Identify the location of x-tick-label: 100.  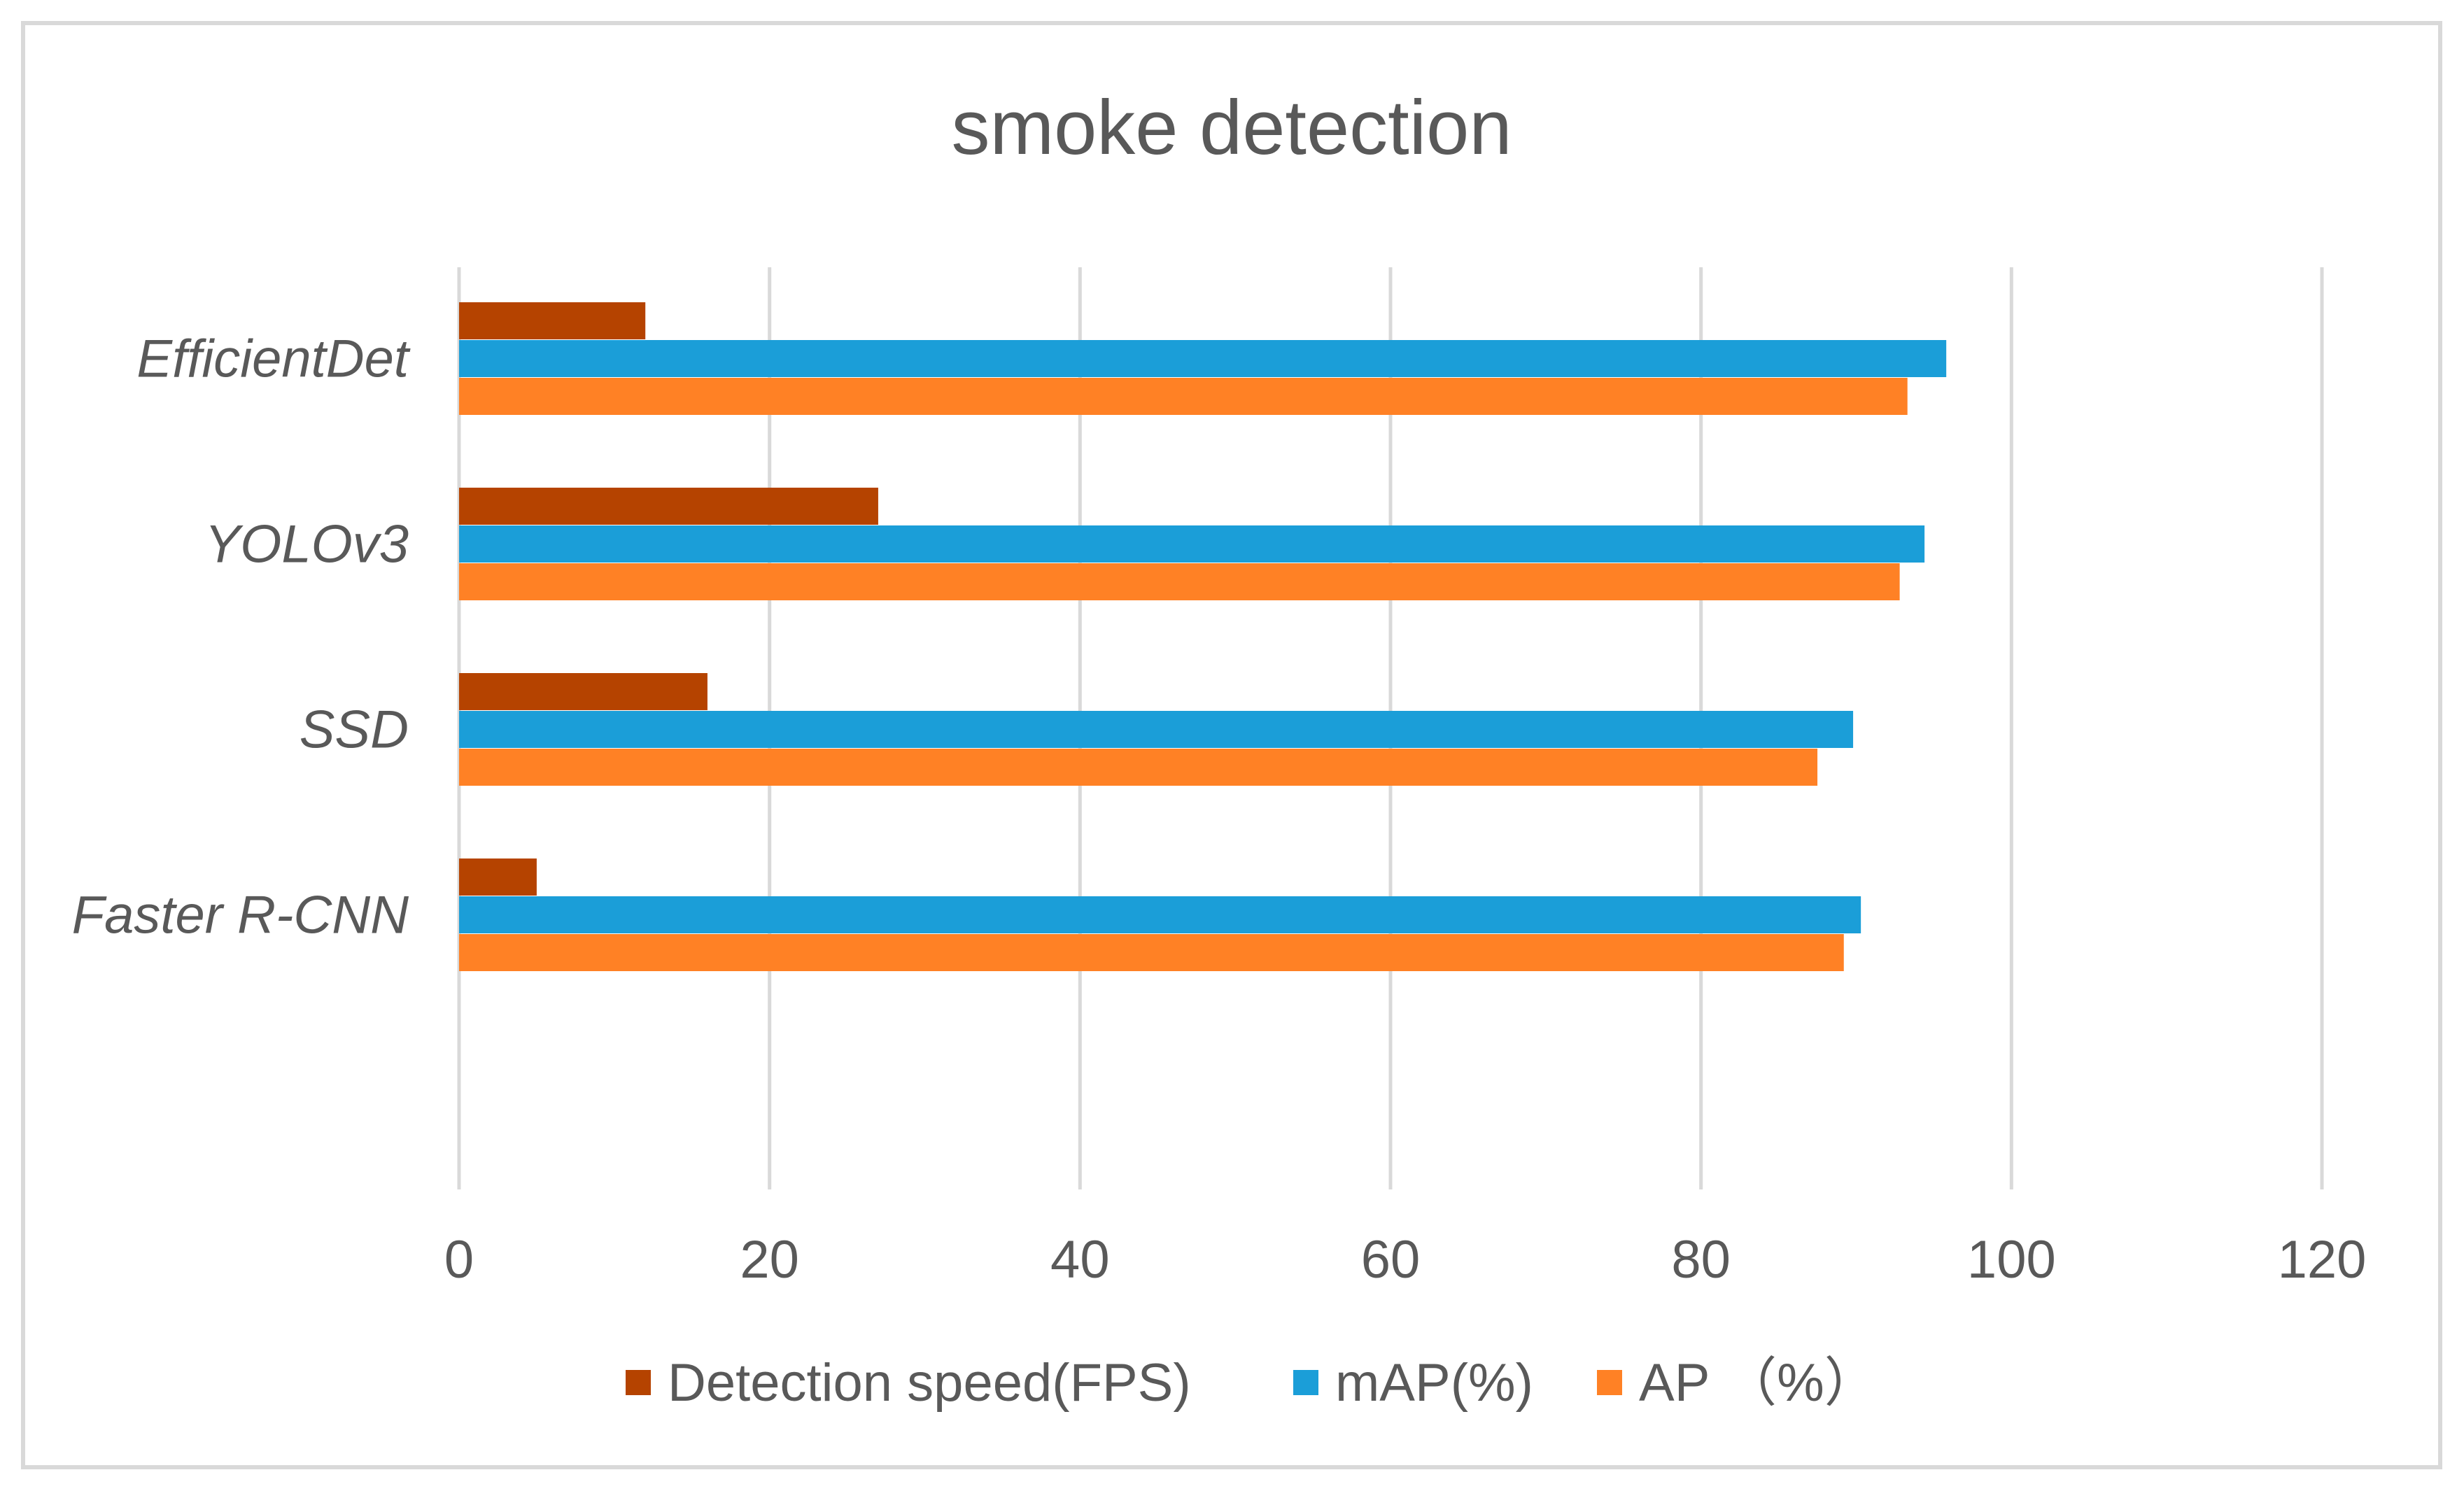
(2011, 1260).